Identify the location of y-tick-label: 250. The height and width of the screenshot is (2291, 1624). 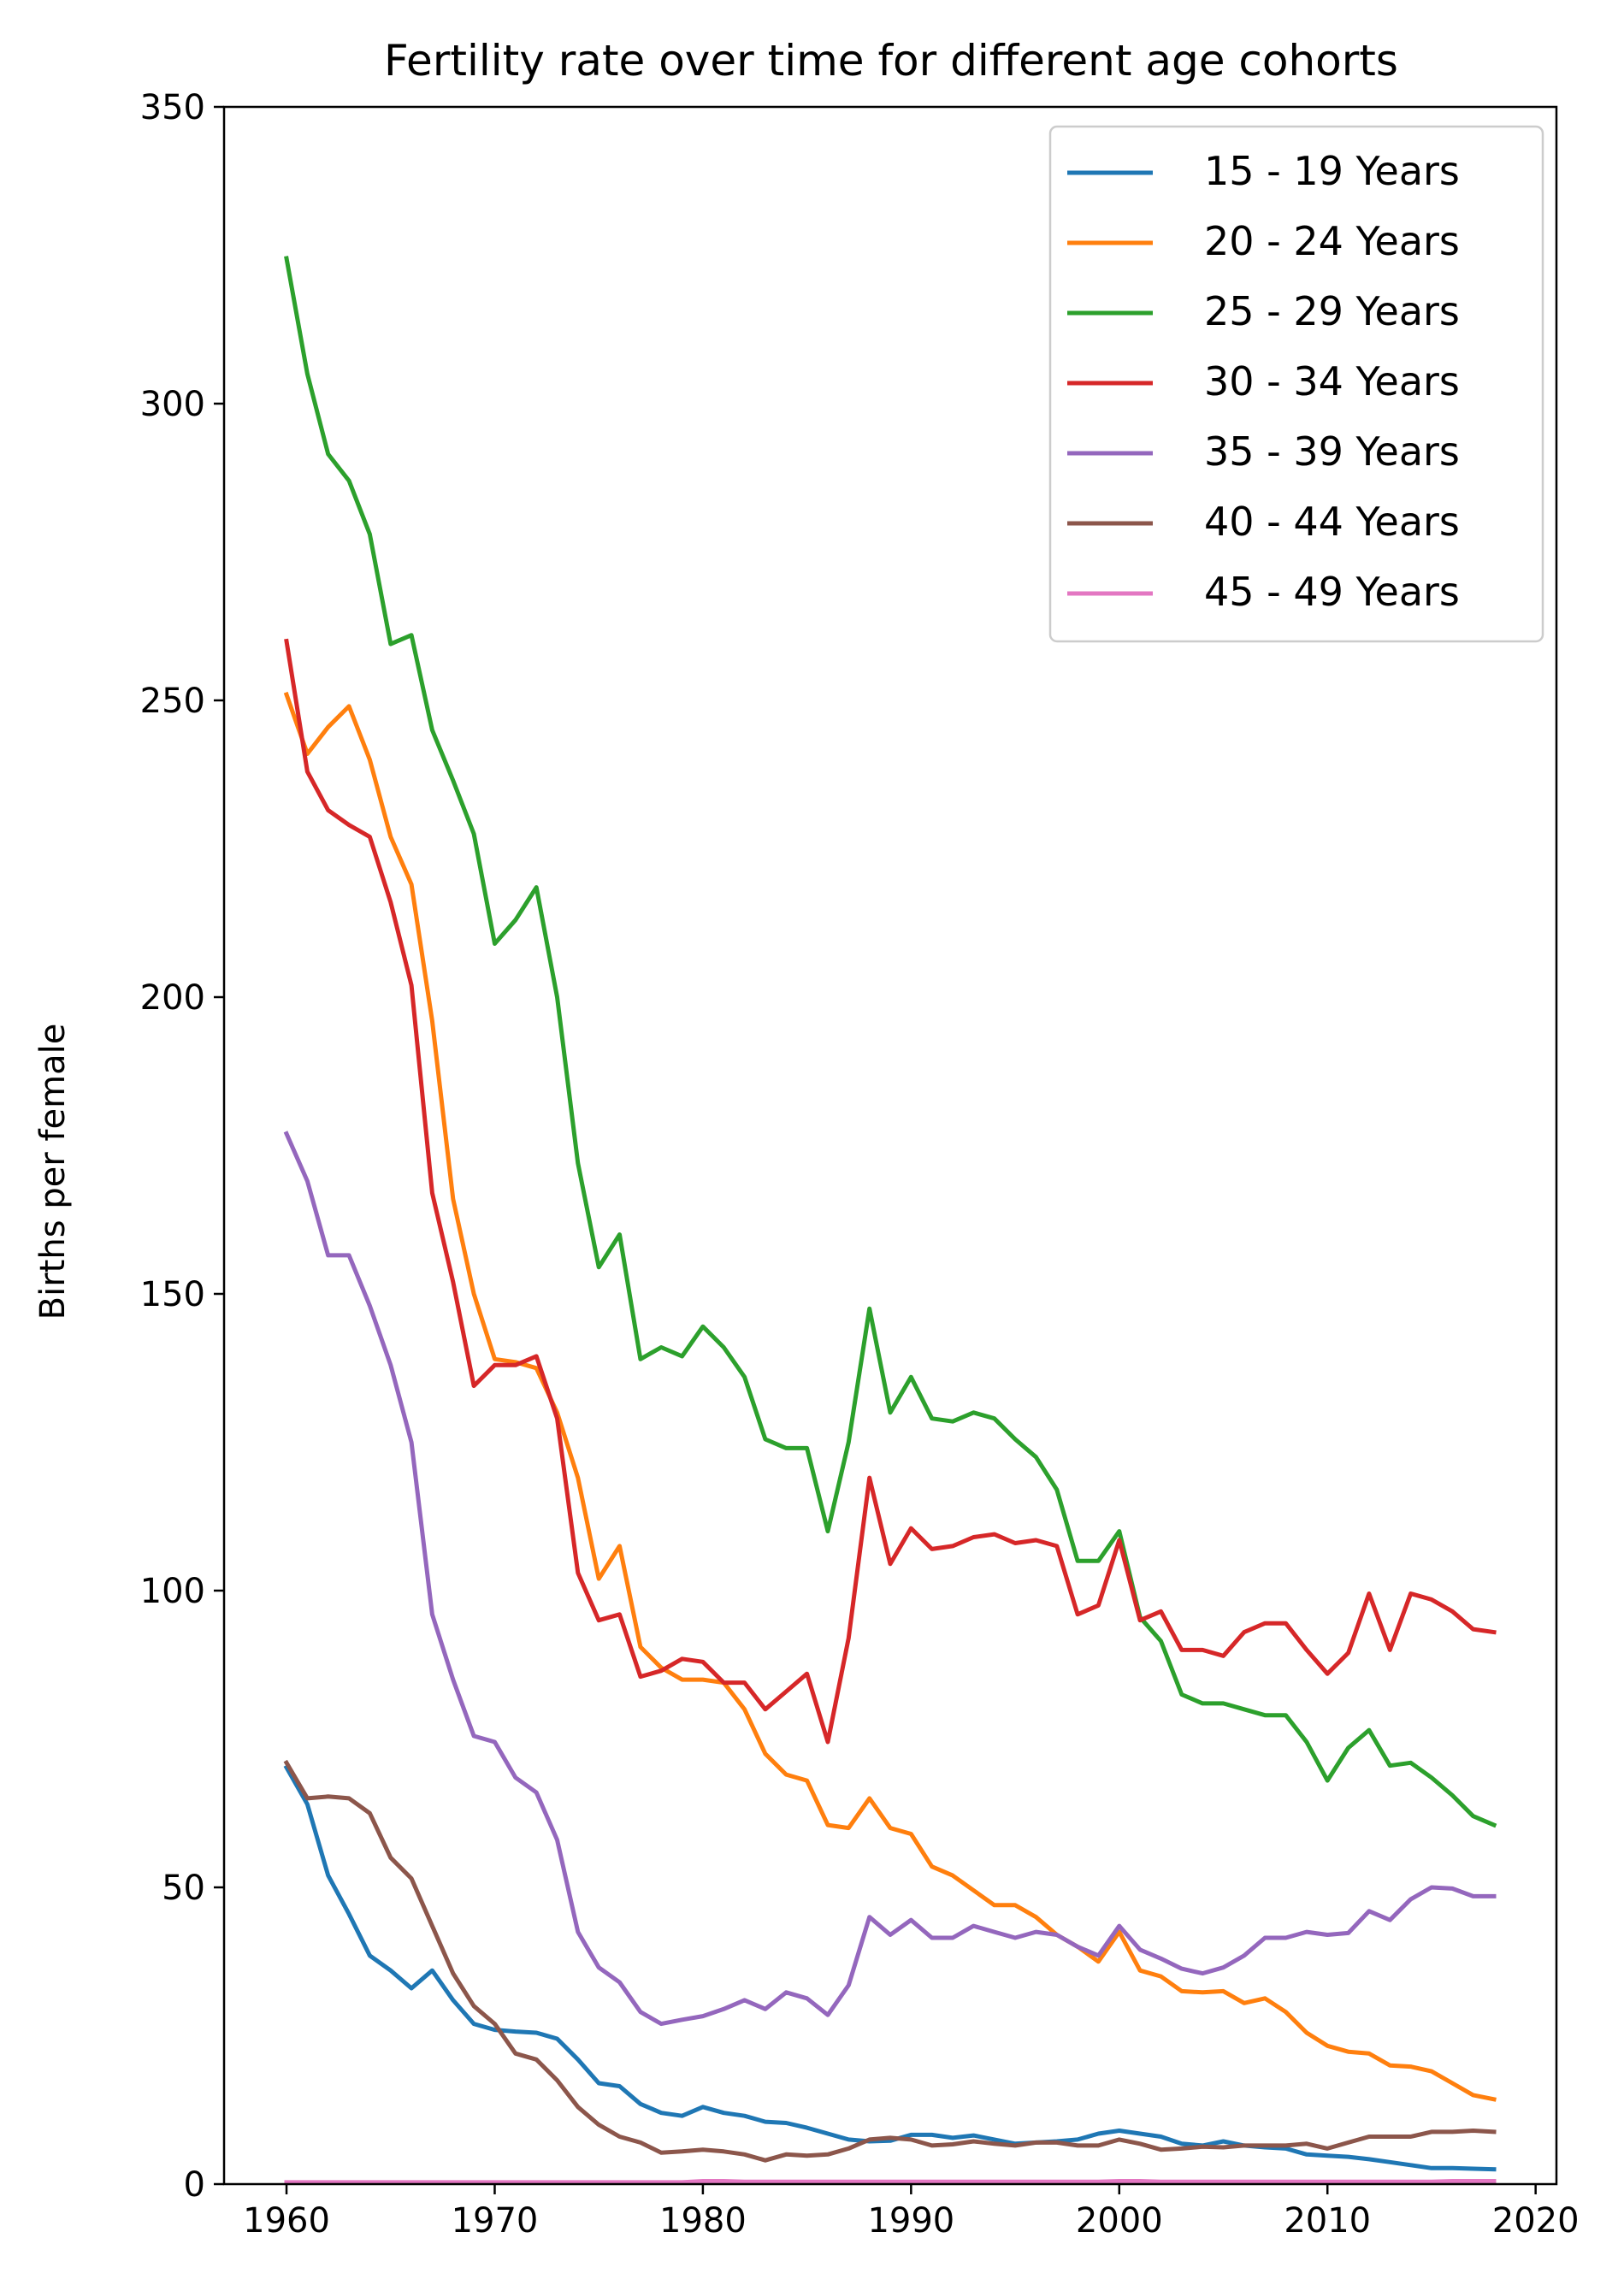
(172, 701).